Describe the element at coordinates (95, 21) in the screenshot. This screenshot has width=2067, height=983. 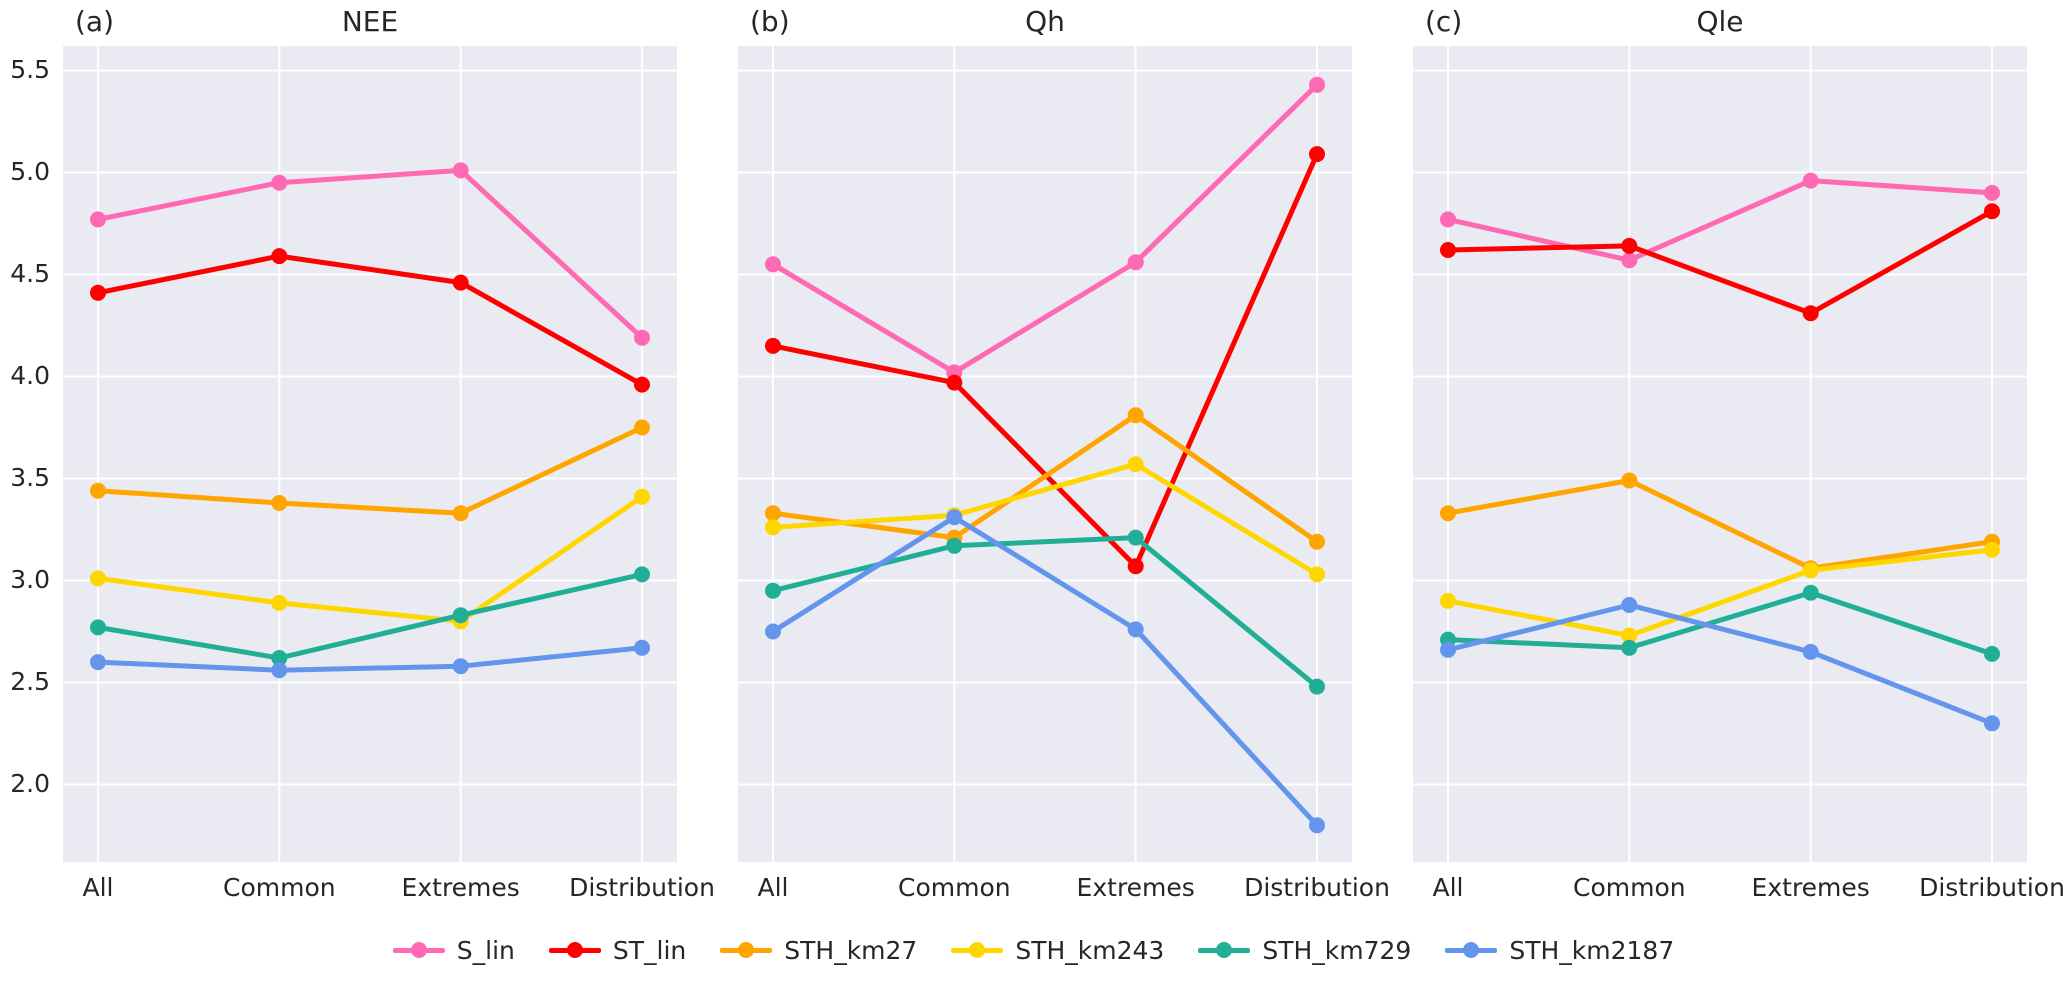
I see `panel-letter-a: (a)` at that location.